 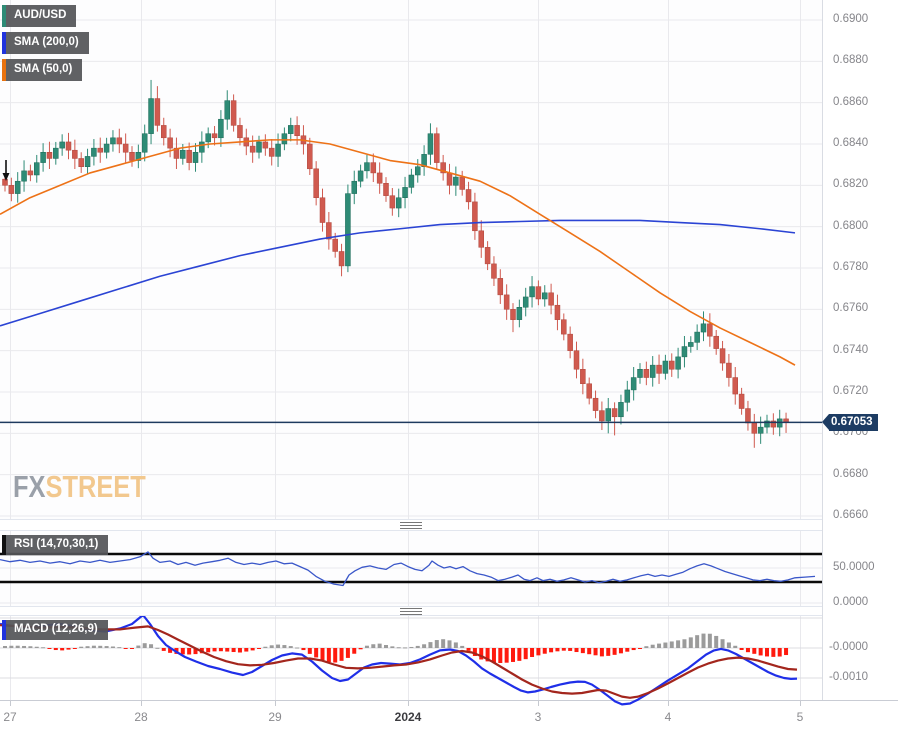 What do you see at coordinates (849, 647) in the screenshot?
I see `macd-axis-label: -0.0000` at bounding box center [849, 647].